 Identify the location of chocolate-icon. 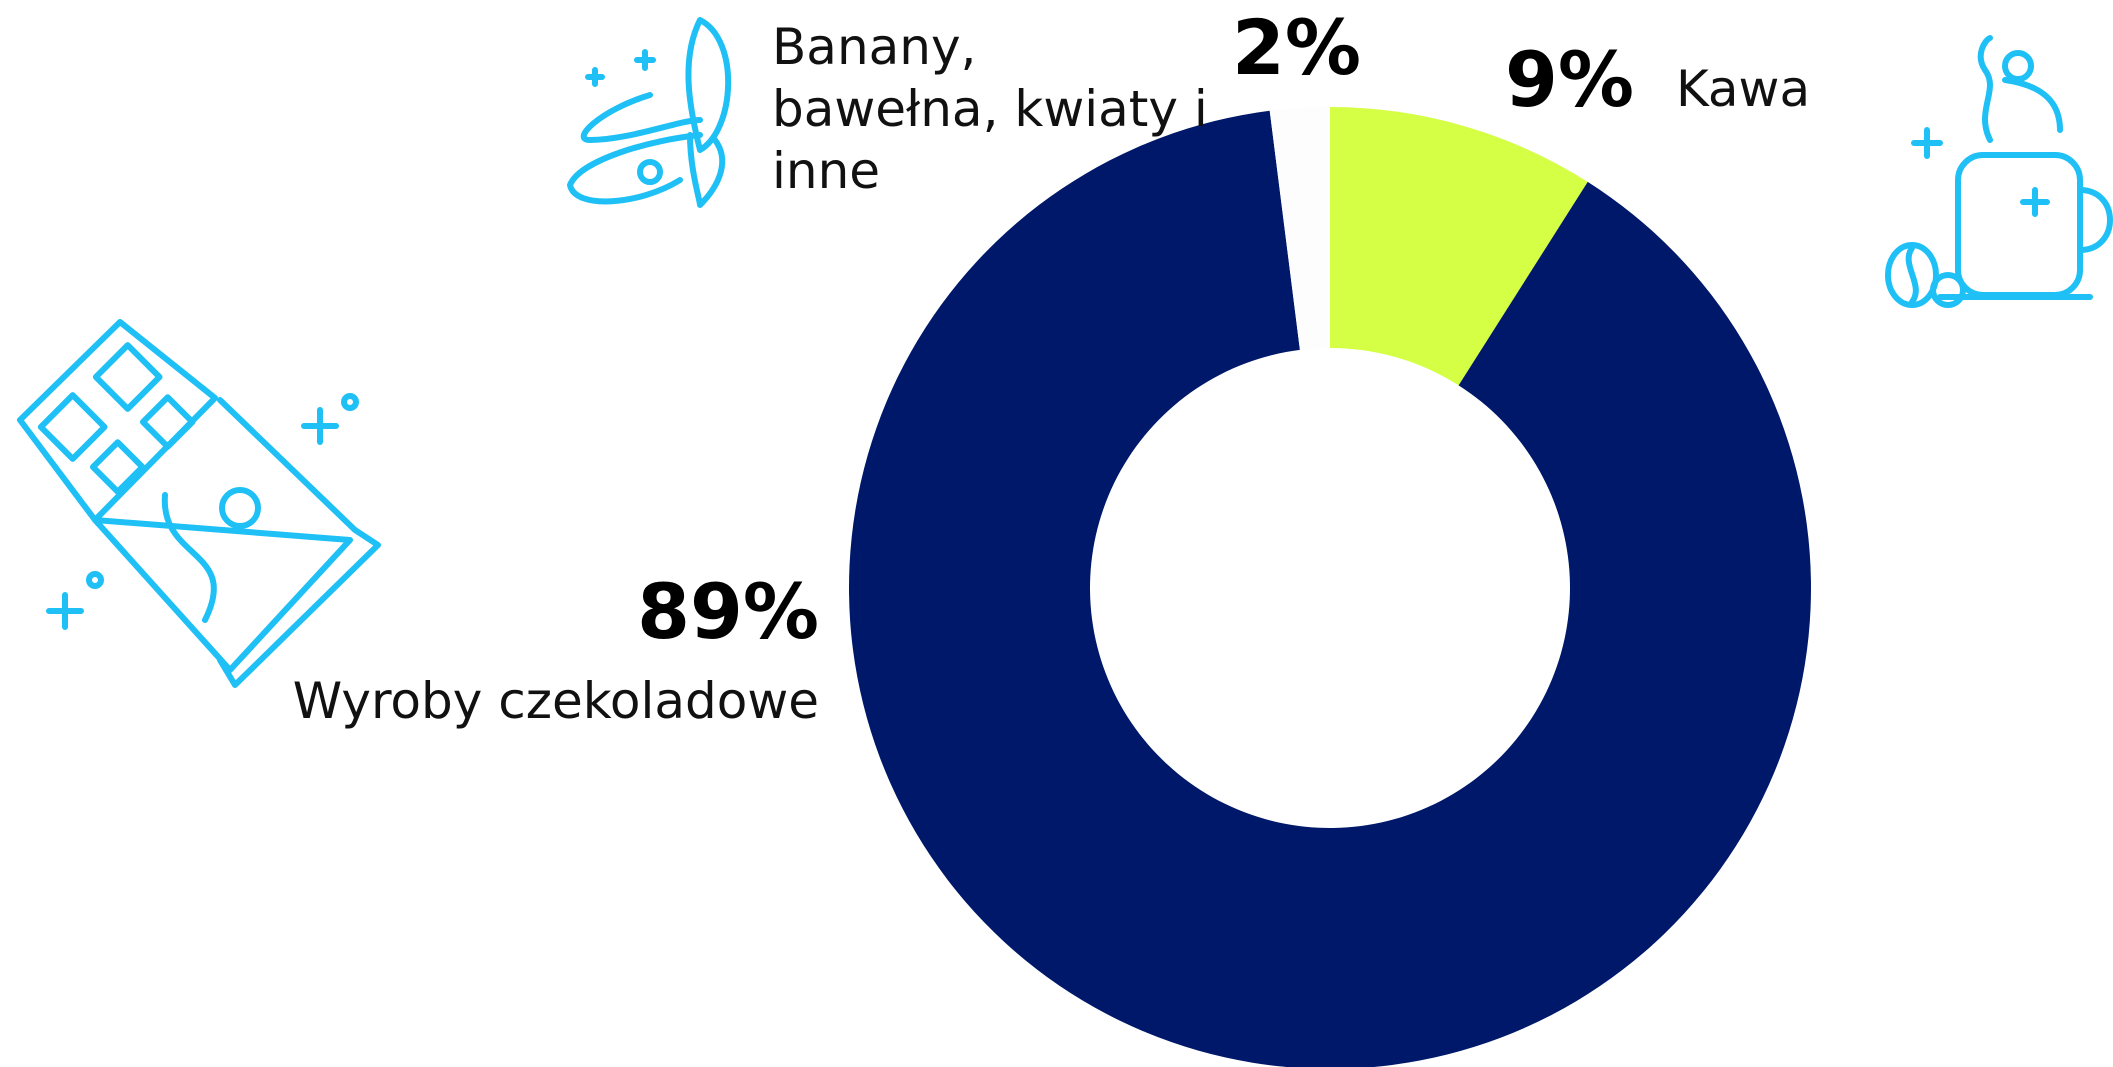
(199, 503).